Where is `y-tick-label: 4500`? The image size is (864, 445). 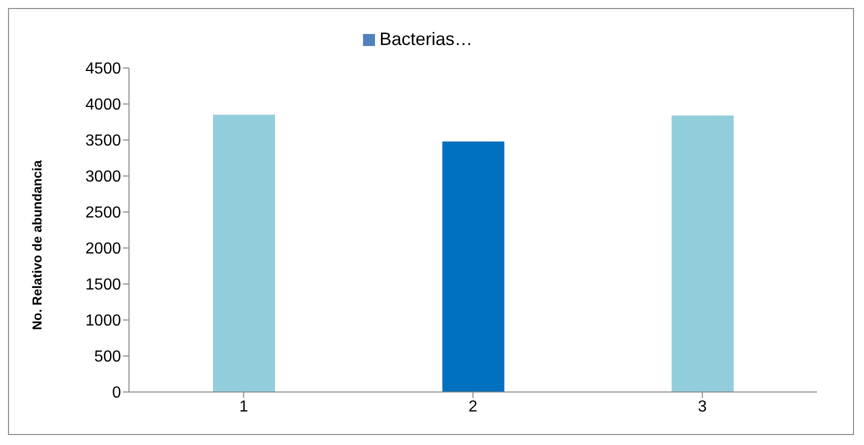 y-tick-label: 4500 is located at coordinates (103, 69).